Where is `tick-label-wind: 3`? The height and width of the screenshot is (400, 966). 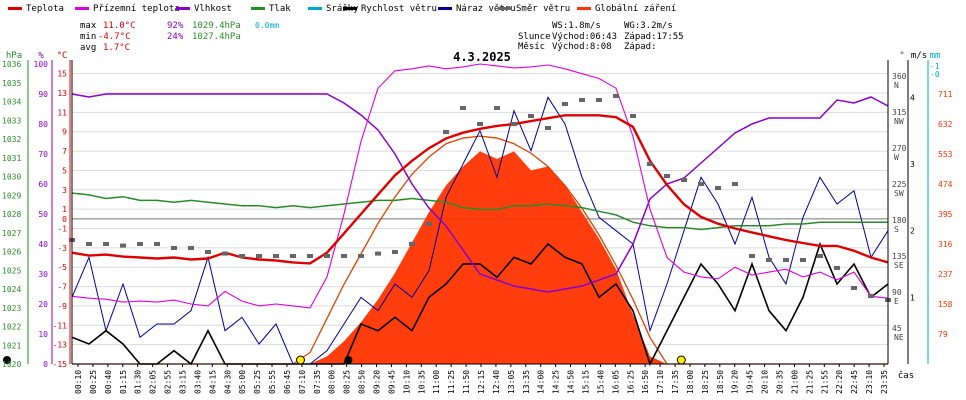 tick-label-wind: 3 is located at coordinates (912, 164).